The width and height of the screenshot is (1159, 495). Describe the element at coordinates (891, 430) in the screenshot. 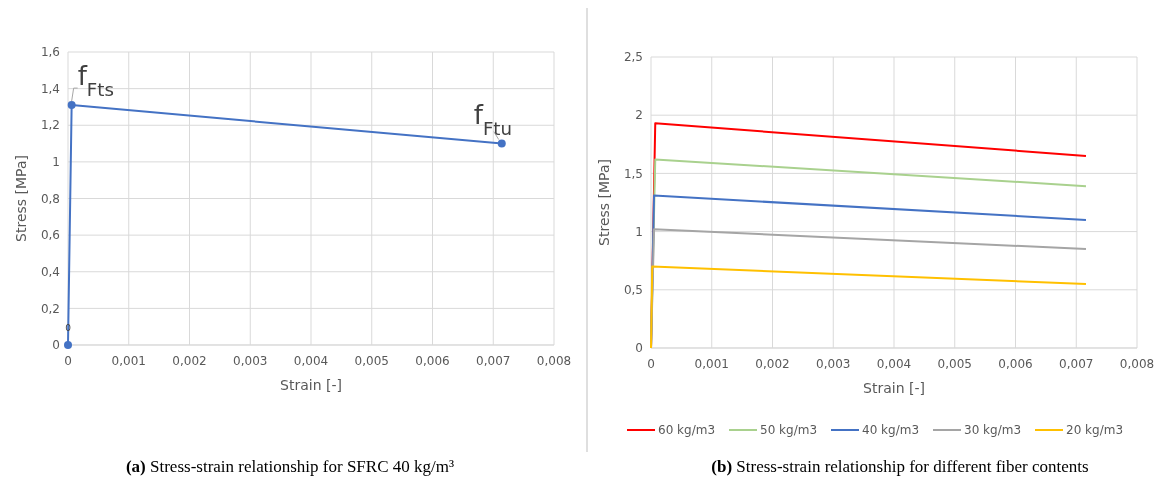

I see `legend-label: 40 kg/m3` at that location.